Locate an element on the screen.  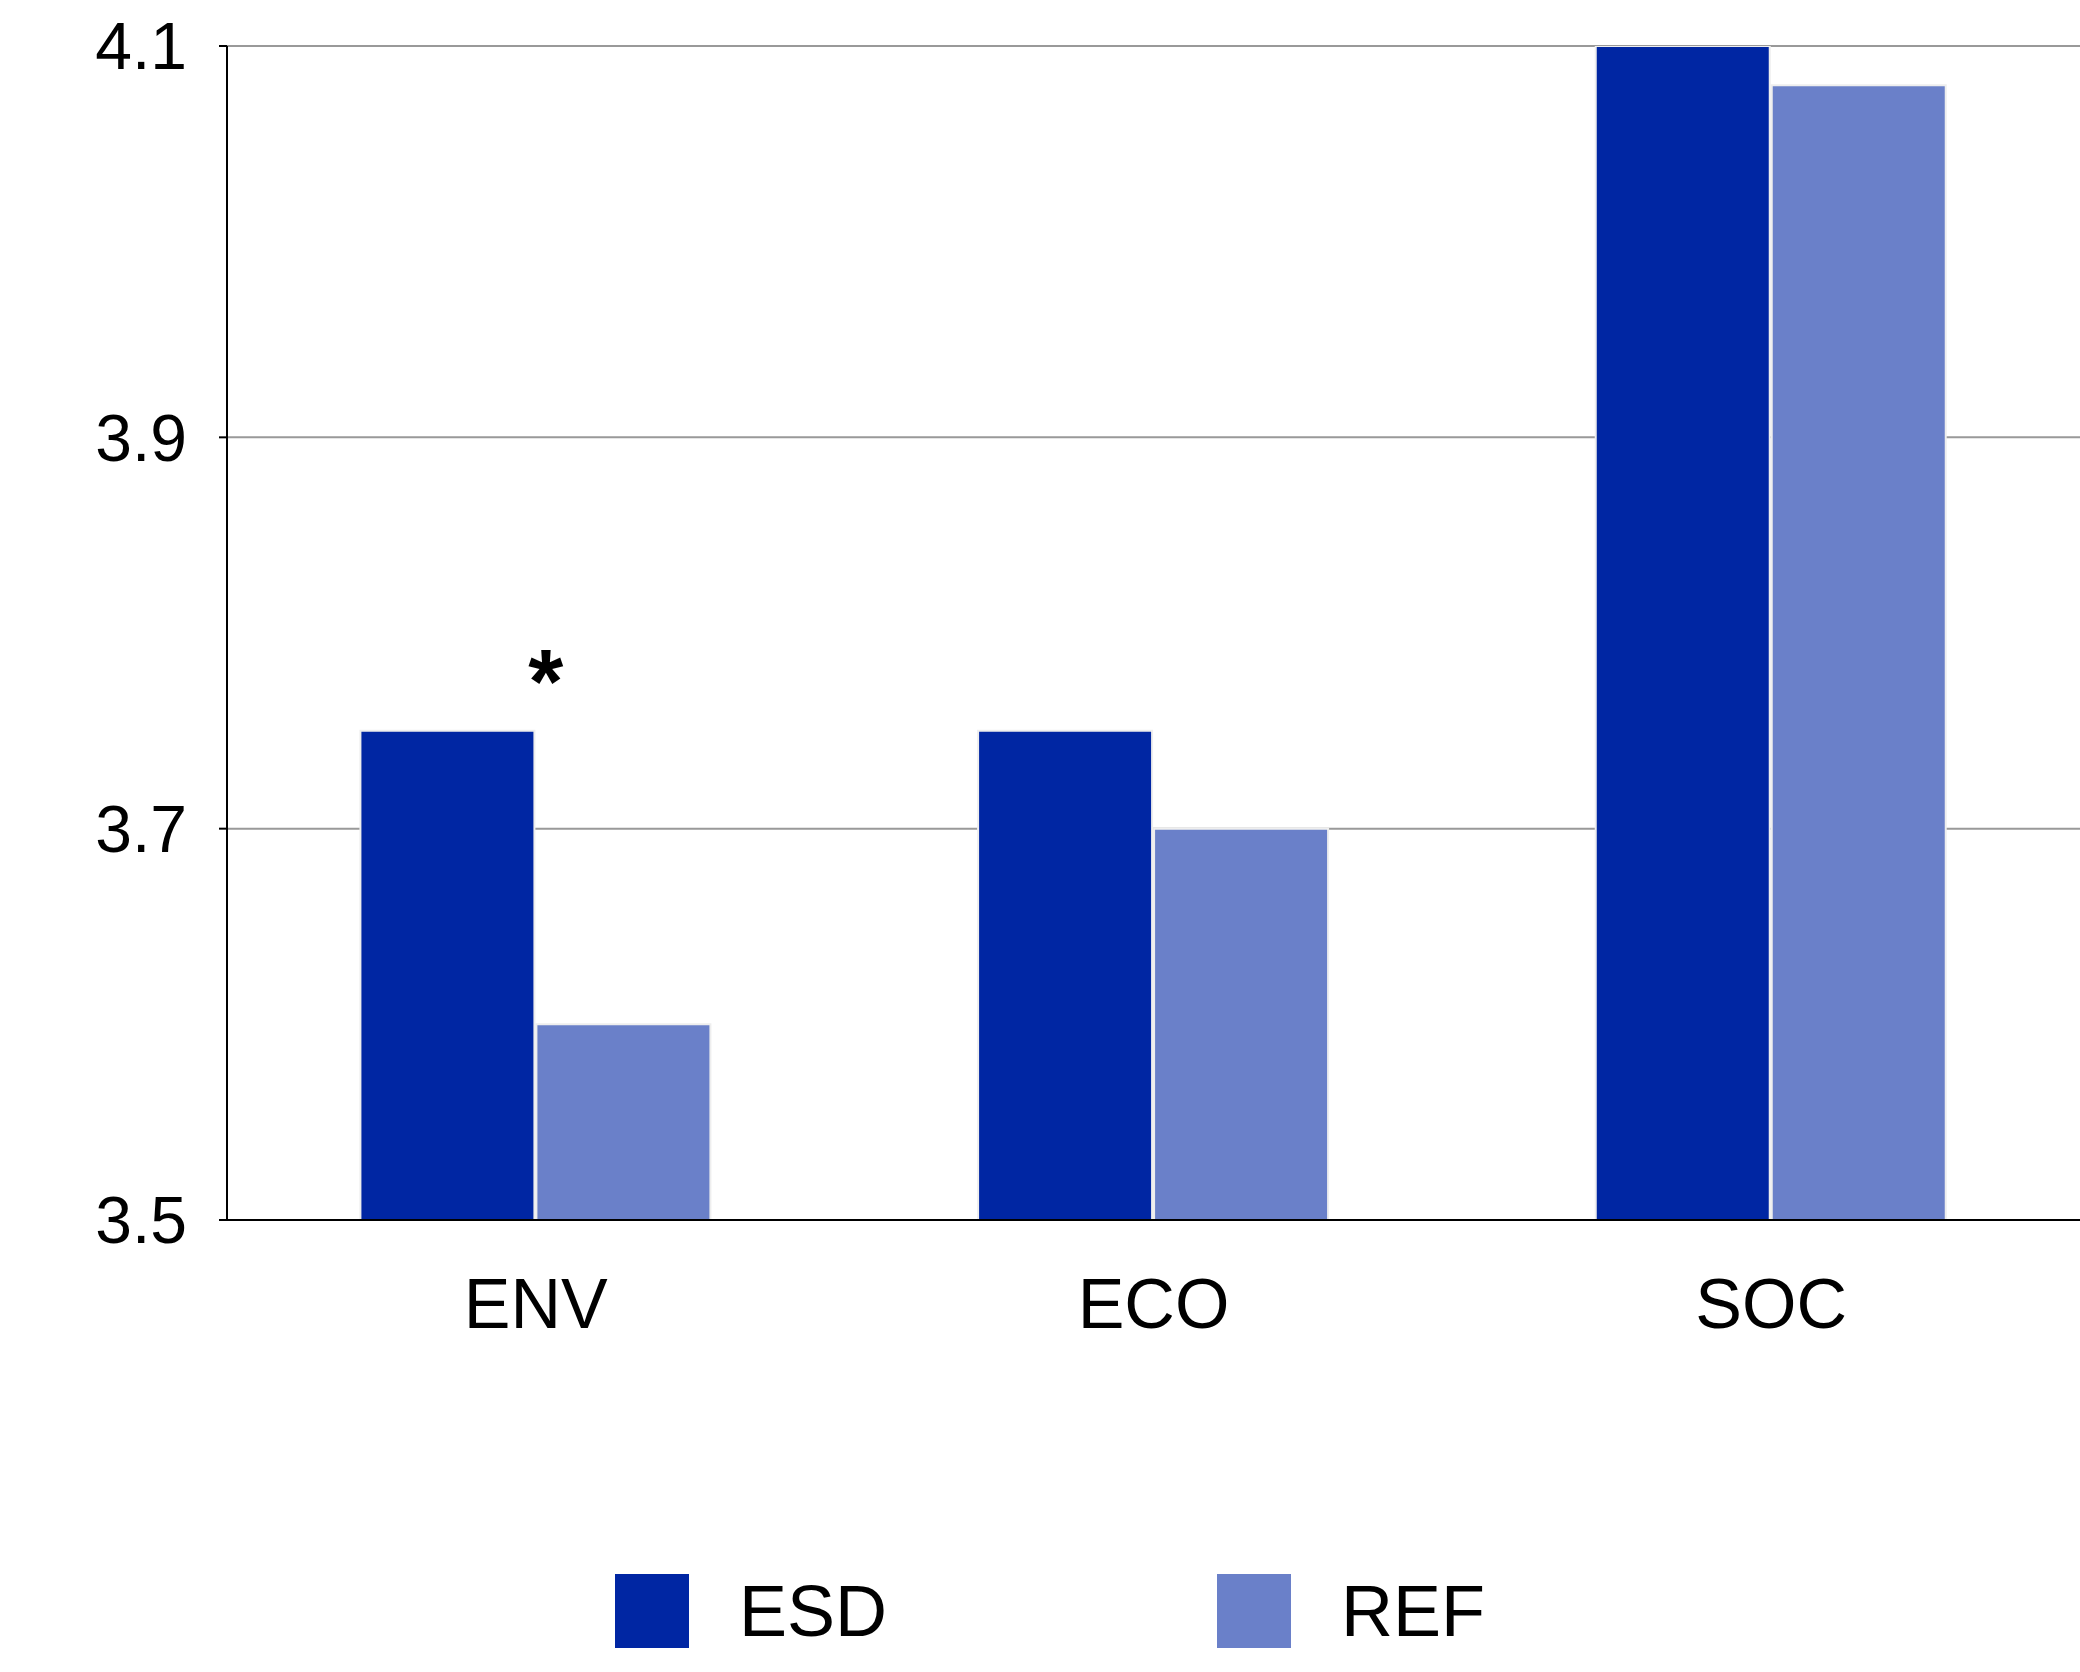
annotation: * is located at coordinates (546, 681).